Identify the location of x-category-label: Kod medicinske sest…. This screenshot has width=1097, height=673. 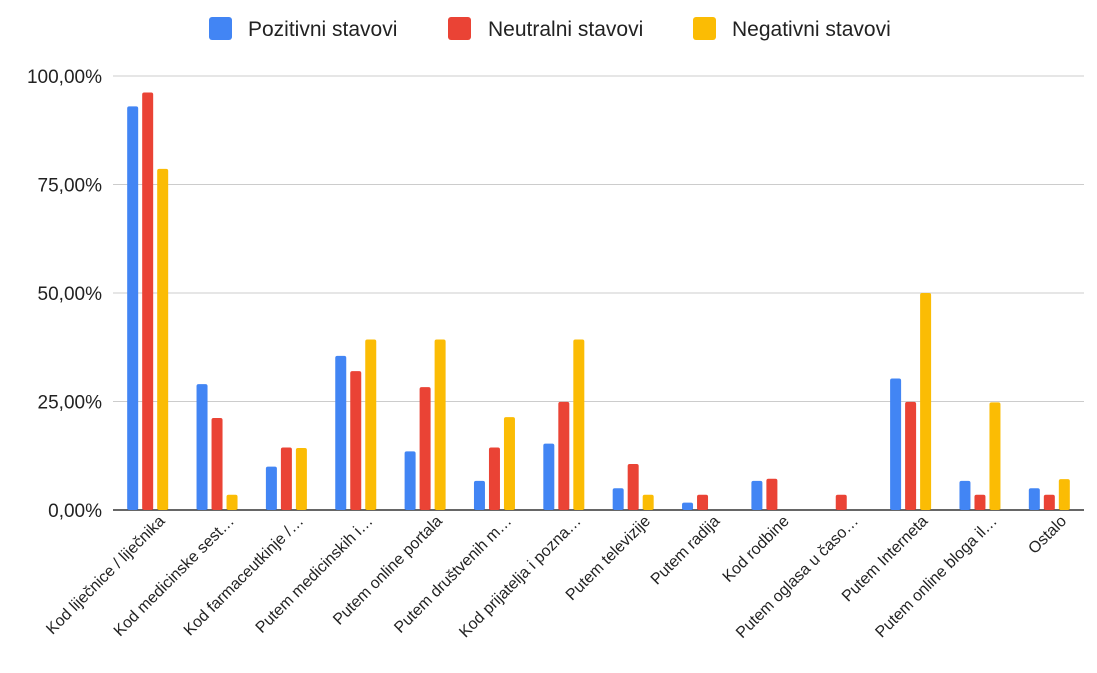
(174, 576).